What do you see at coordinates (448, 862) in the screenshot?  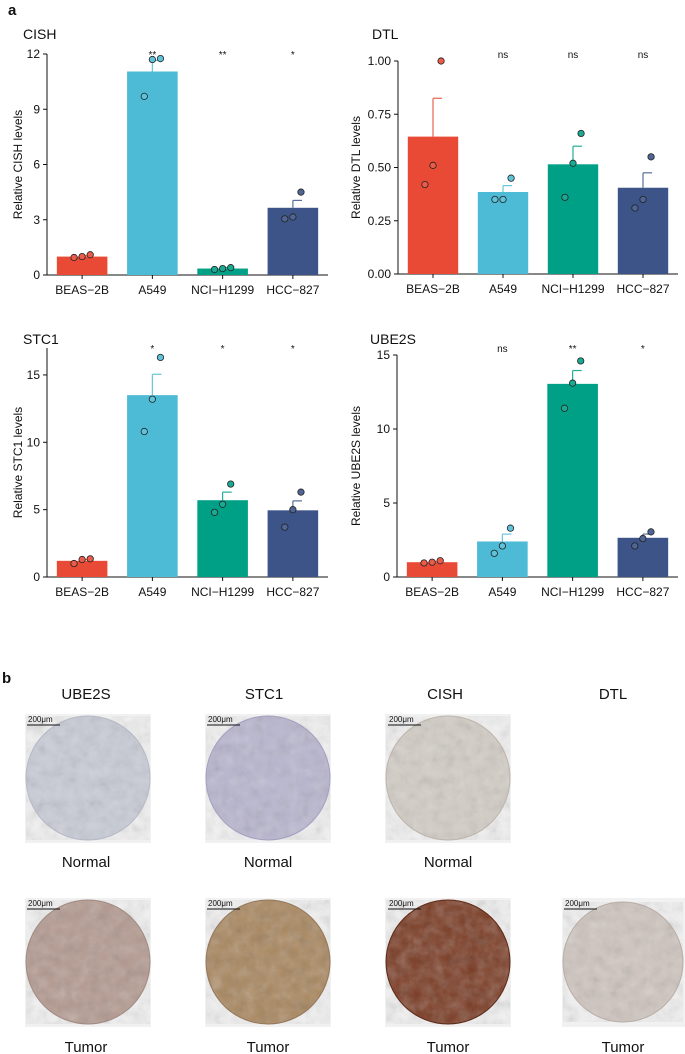 I see `ihc-normal-label-cish: Normal` at bounding box center [448, 862].